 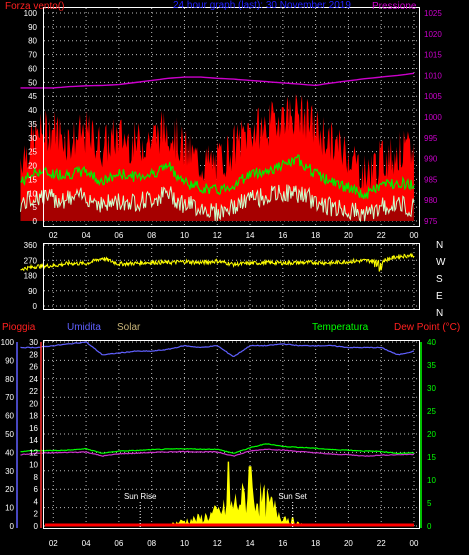 I want to click on direction-panel-frame, so click(x=231, y=276).